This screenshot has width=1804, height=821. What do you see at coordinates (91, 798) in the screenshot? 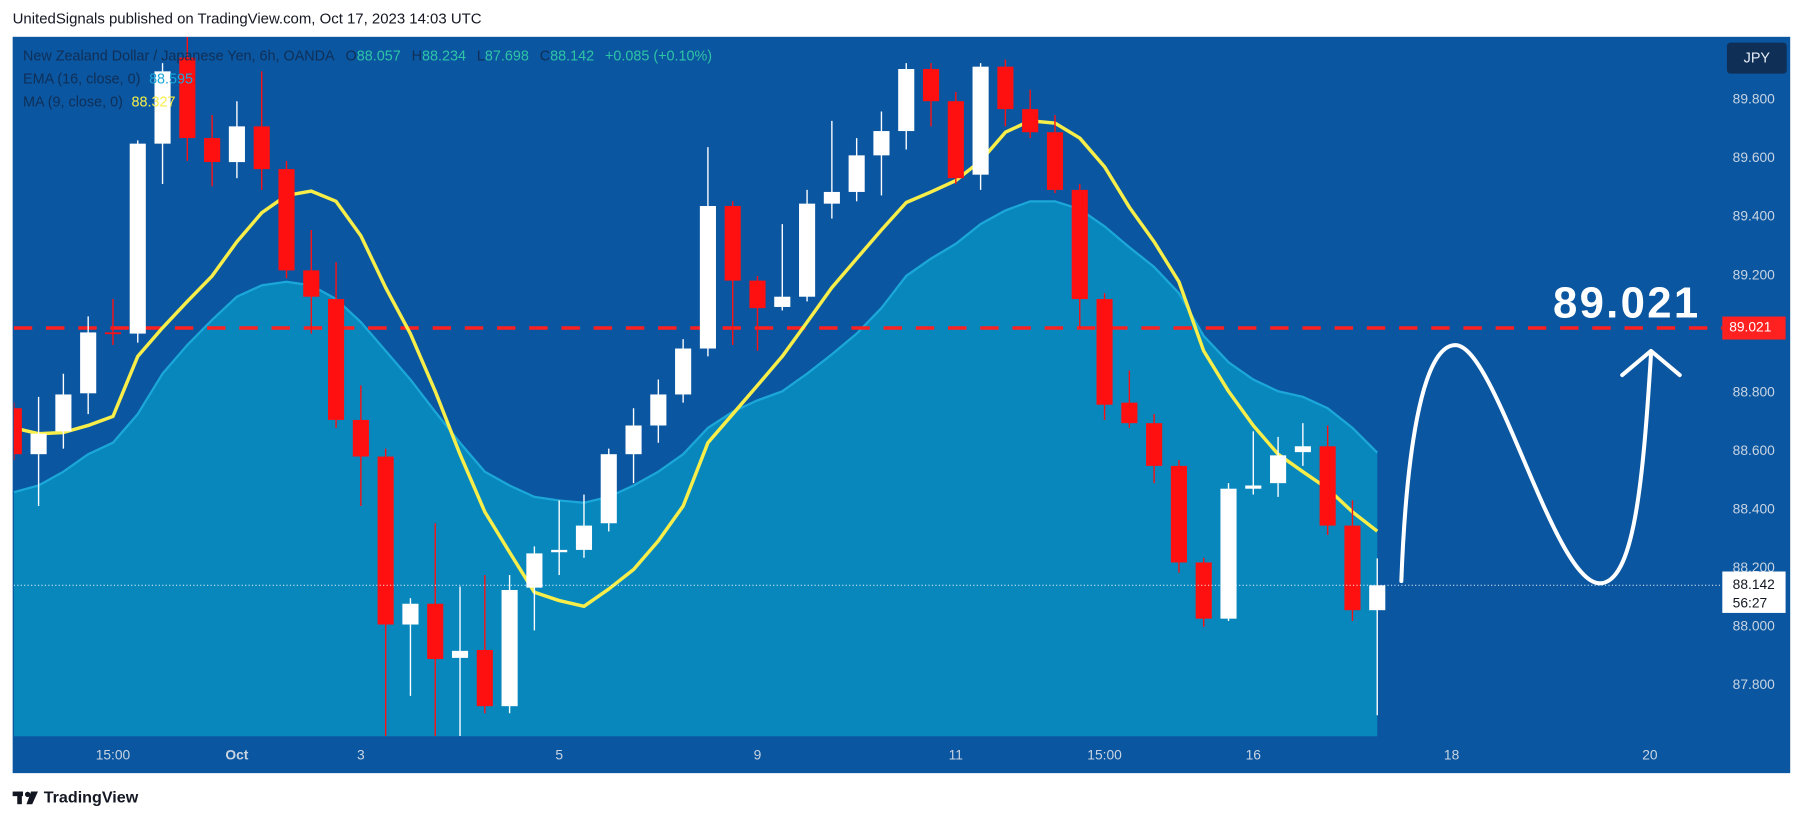
I see `brand-name: TradingView` at bounding box center [91, 798].